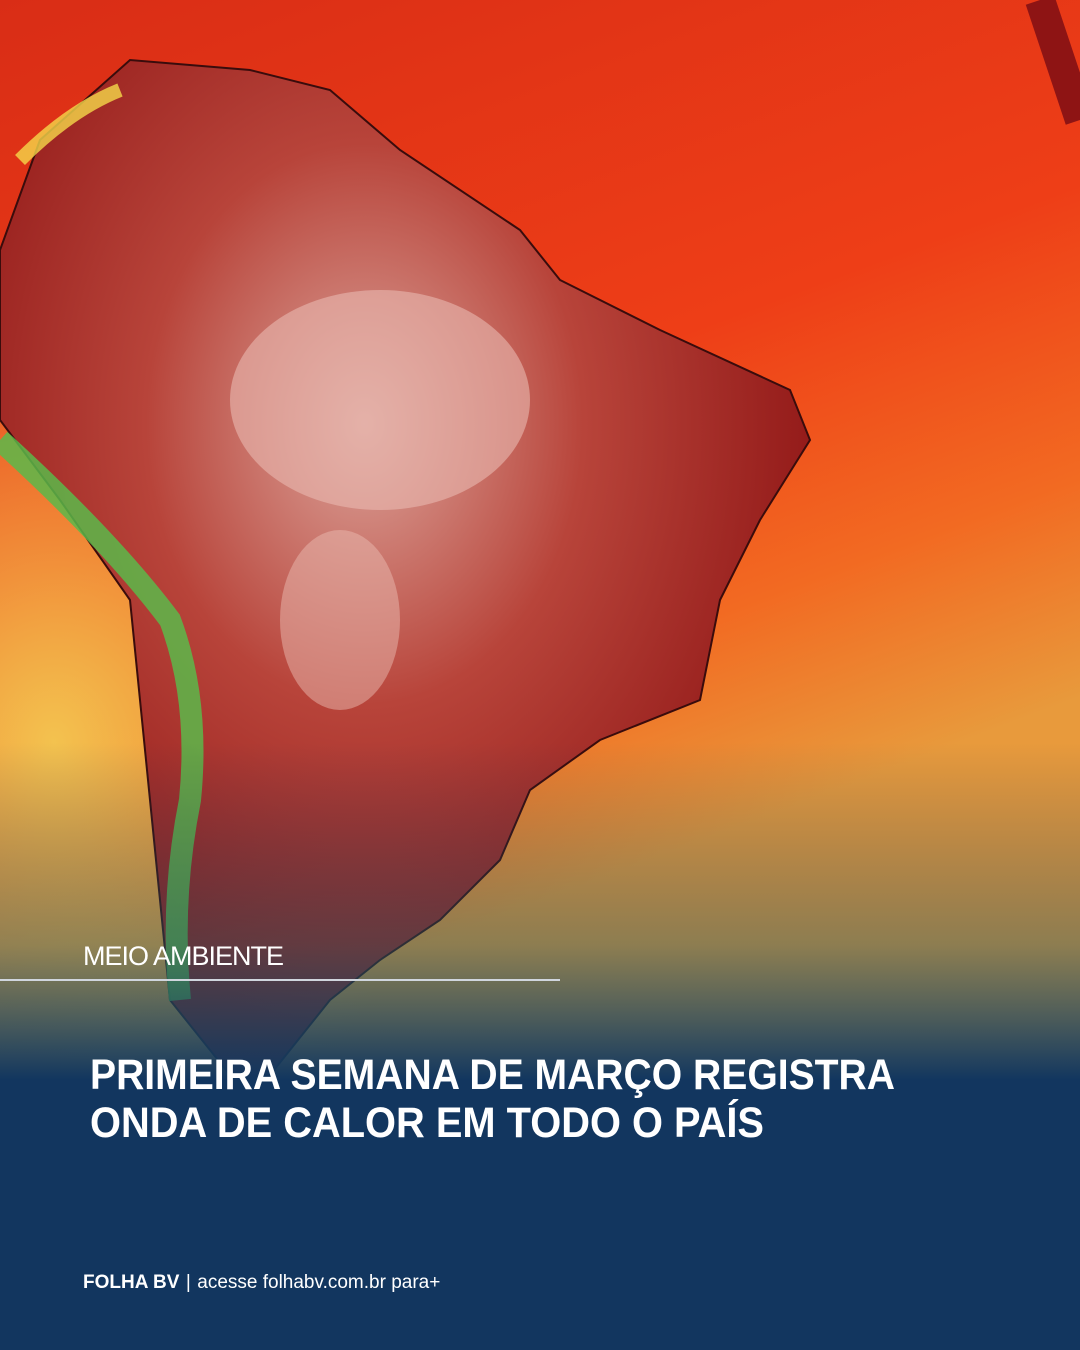 The image size is (1080, 1350). Describe the element at coordinates (183, 956) in the screenshot. I see `category: MEIO AMBIENTE` at that location.